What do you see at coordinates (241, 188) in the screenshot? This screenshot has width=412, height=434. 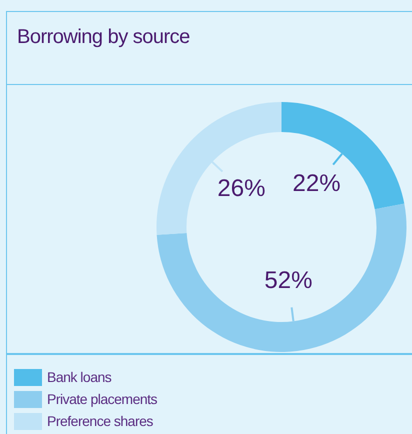 I see `data-label: 26%` at bounding box center [241, 188].